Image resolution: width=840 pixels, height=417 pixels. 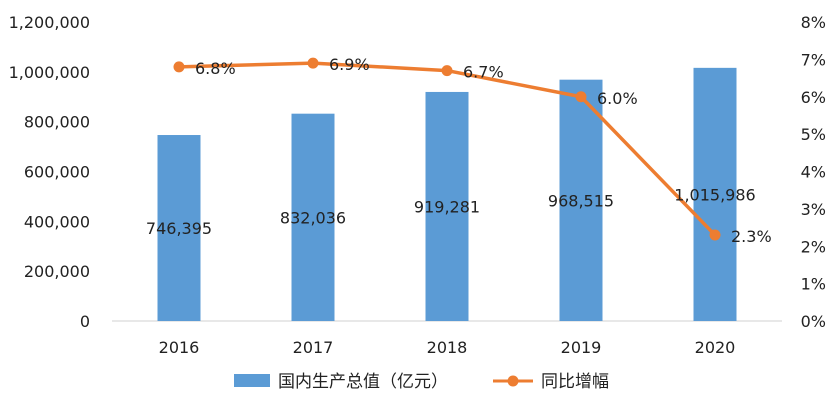 I want to click on right-axis: 0% 1% 2% 3% 4% 5% 6% 7% 8%, so click(x=813, y=172).